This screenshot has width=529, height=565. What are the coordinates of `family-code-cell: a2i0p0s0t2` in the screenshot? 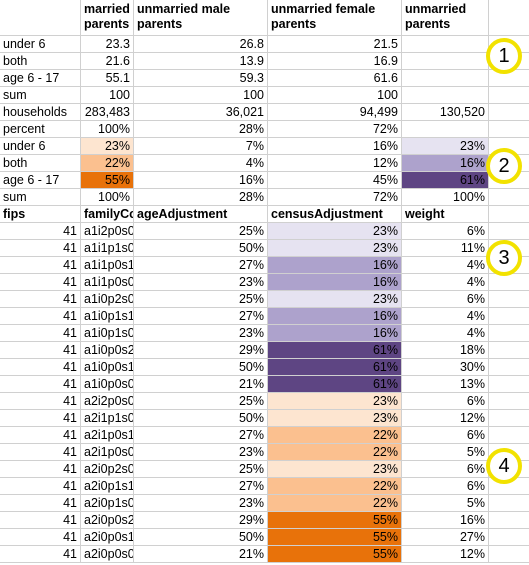 It's located at (107, 554).